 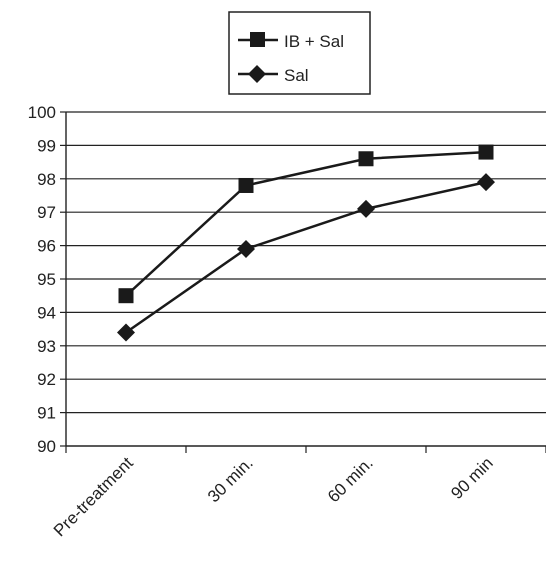 What do you see at coordinates (314, 41) in the screenshot?
I see `legend-label-ib-sal: IB + Sal` at bounding box center [314, 41].